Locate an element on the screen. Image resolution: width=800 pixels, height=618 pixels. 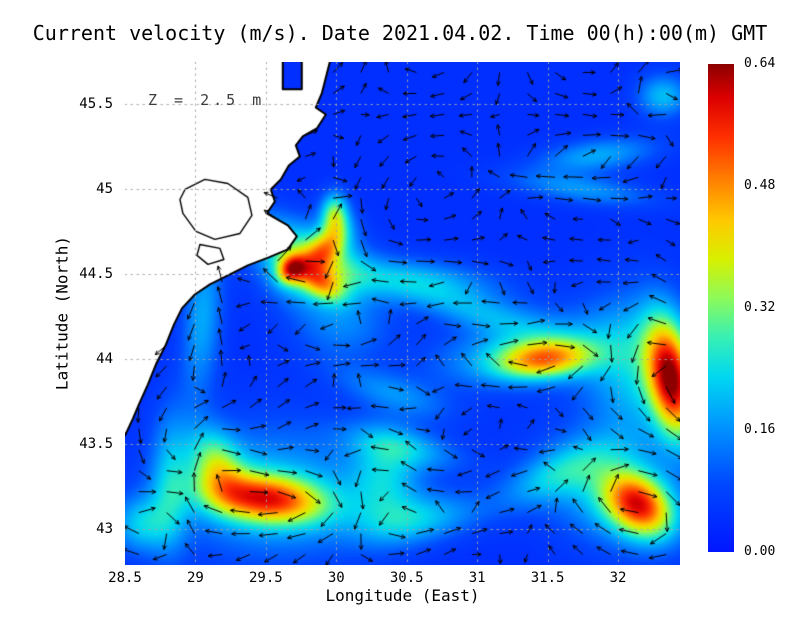
colorbar-gradient is located at coordinates (721, 308).